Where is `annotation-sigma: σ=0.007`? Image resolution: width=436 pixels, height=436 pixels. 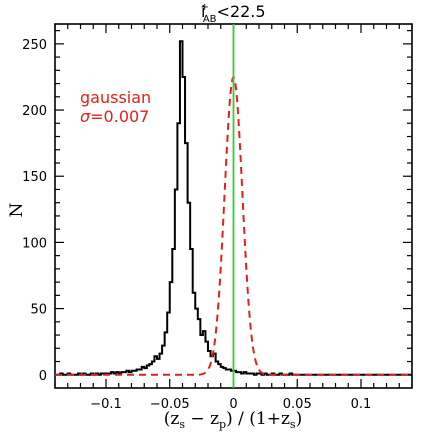 annotation-sigma: σ=0.007 is located at coordinates (114, 116).